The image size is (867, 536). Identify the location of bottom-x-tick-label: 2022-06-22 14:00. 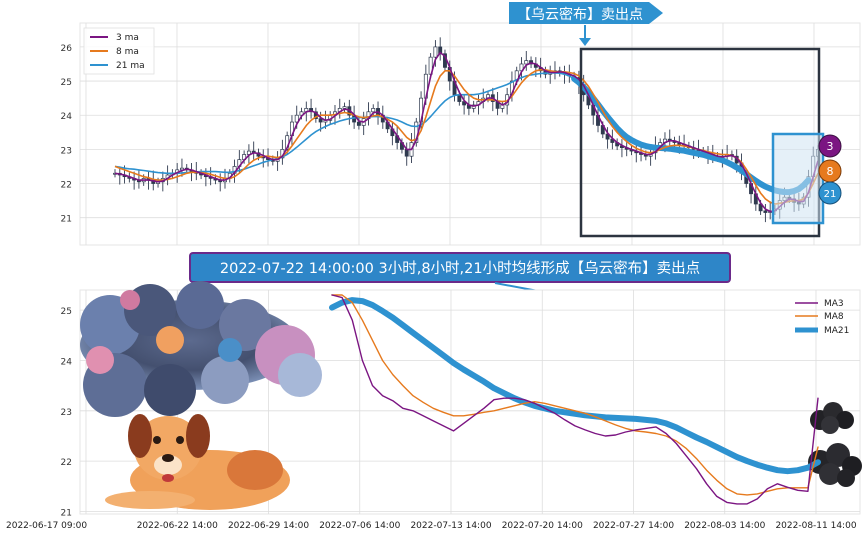
(177, 526).